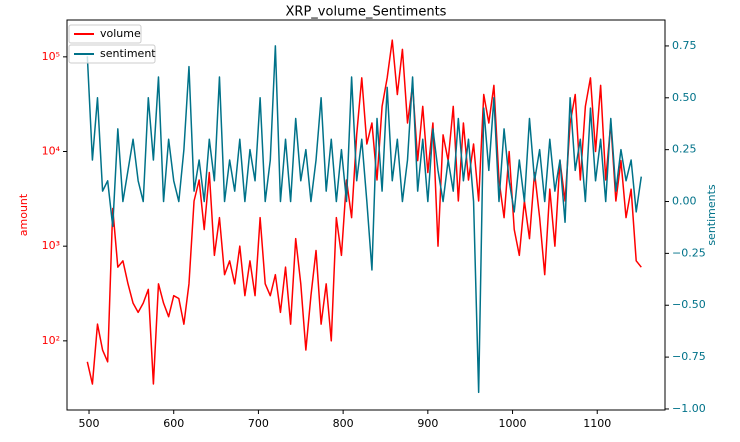 The image size is (740, 442). I want to click on legend-label: sentiment, so click(128, 53).